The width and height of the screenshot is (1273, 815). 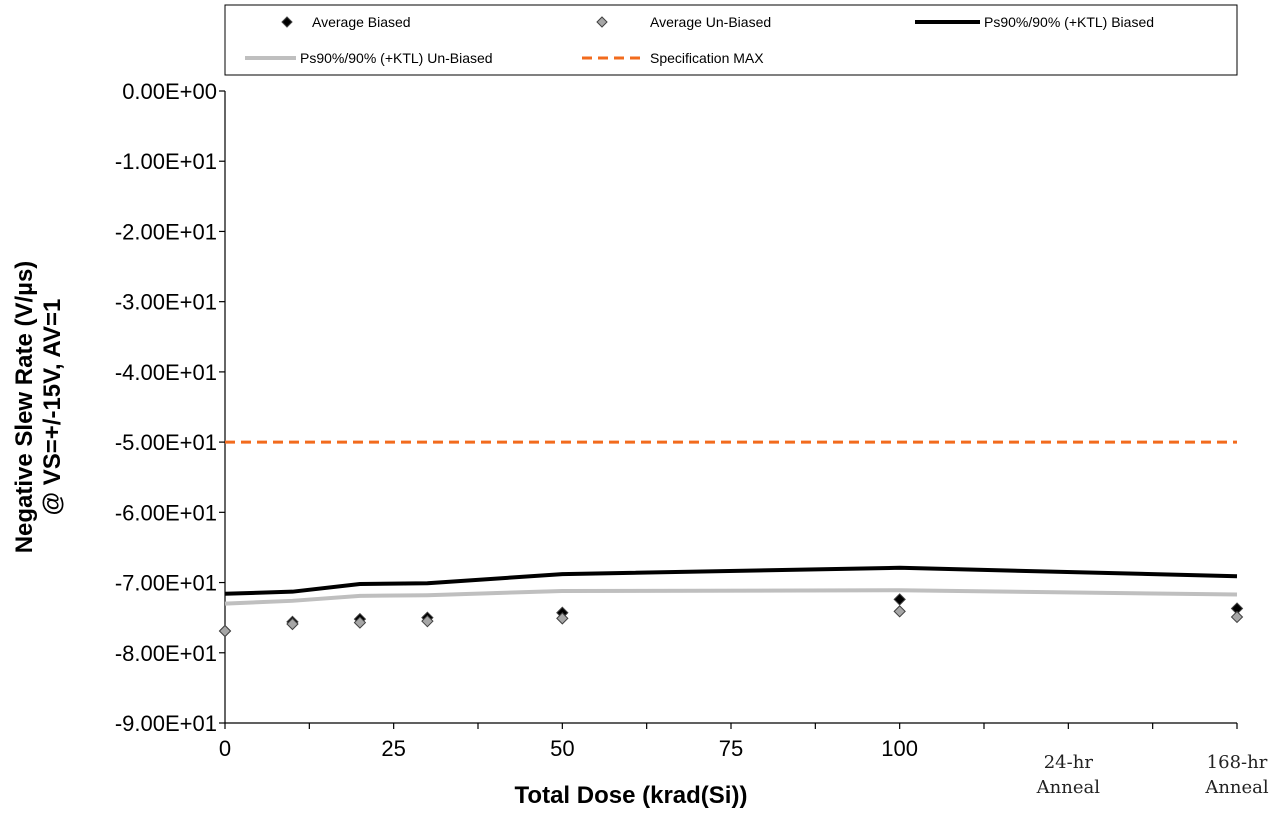 I want to click on y-axis-title-line2: @ VS=+/-15V, AV=1, so click(x=52, y=407).